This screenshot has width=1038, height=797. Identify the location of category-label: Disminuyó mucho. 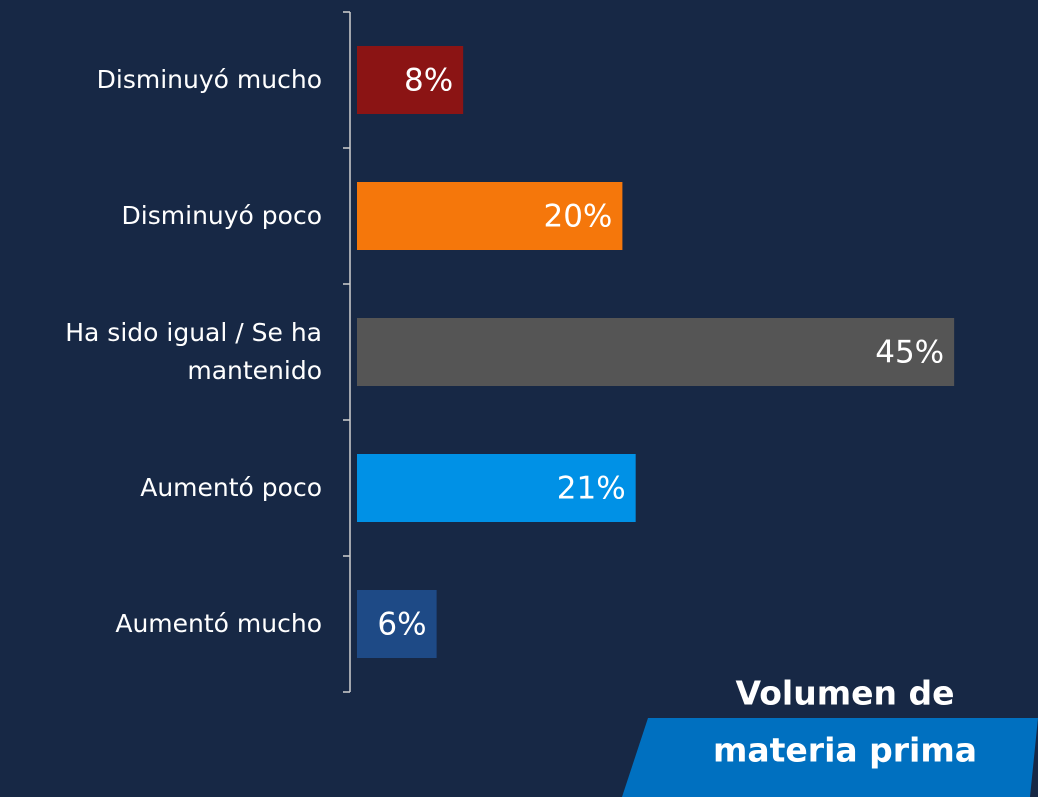
(209, 79).